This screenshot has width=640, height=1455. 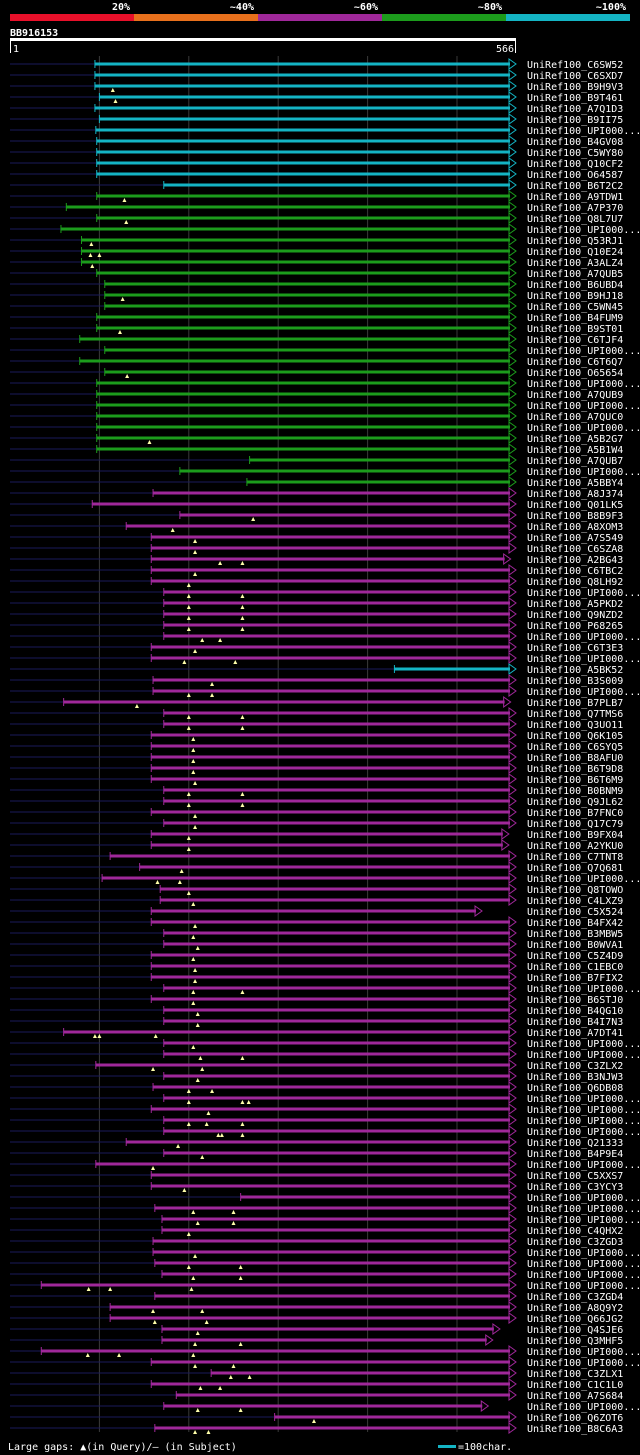 I want to click on hit-label: UniRef100_B3NJW3, so click(x=575, y=1077).